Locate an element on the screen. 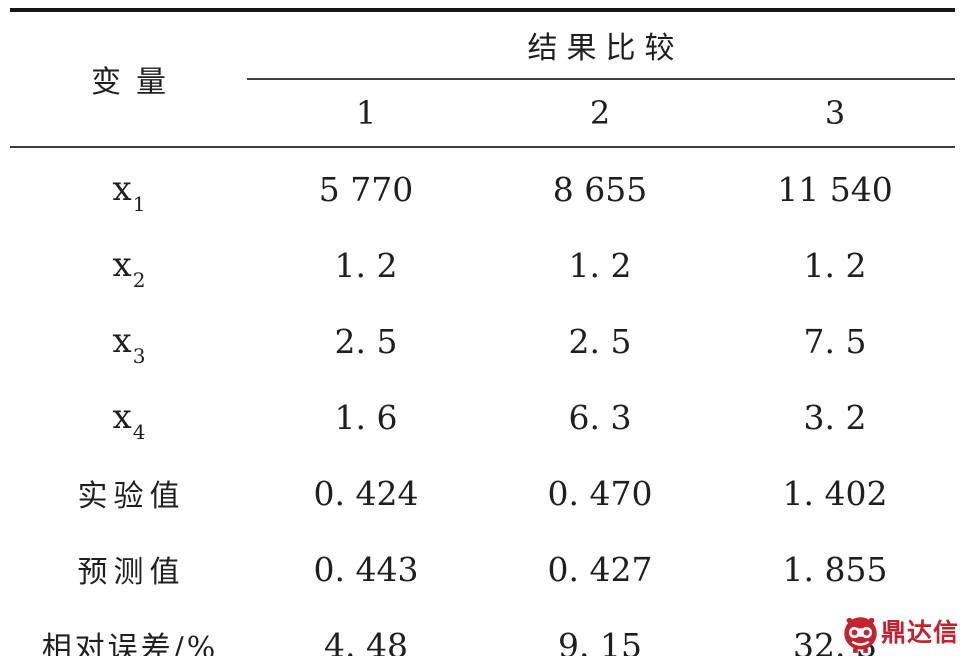 This screenshot has width=960, height=656. row-label-text: 预测值 is located at coordinates (131, 572).